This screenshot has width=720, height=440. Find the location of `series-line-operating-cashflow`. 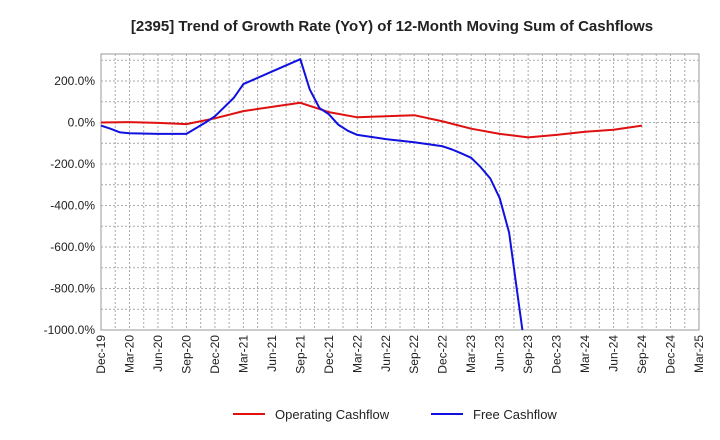

series-line-operating-cashflow is located at coordinates (371, 120).